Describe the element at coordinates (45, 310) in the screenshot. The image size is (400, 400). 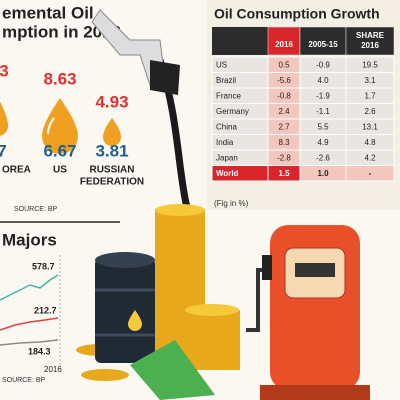
I see `majors-label: 212.7` at that location.